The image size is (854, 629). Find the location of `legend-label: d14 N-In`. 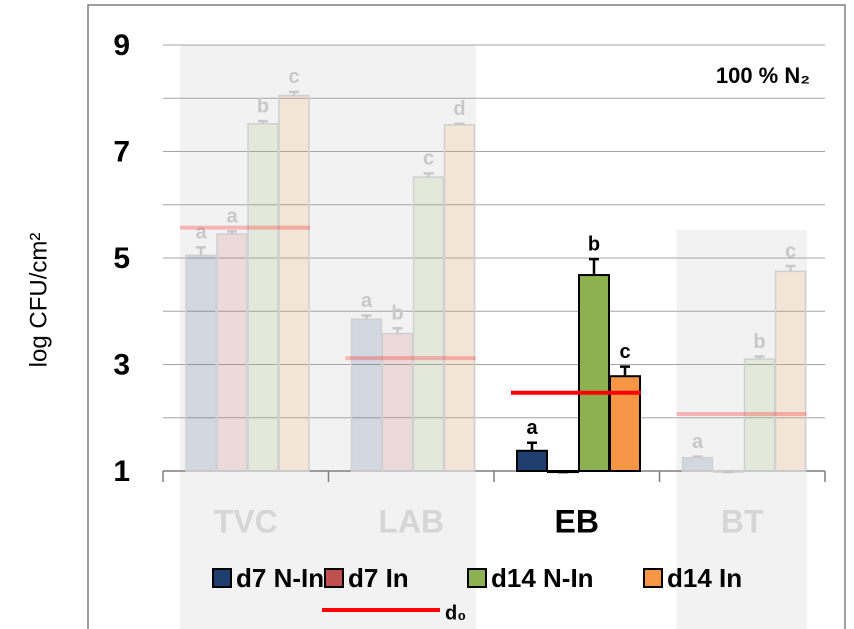

legend-label: d14 N-In is located at coordinates (542, 578).